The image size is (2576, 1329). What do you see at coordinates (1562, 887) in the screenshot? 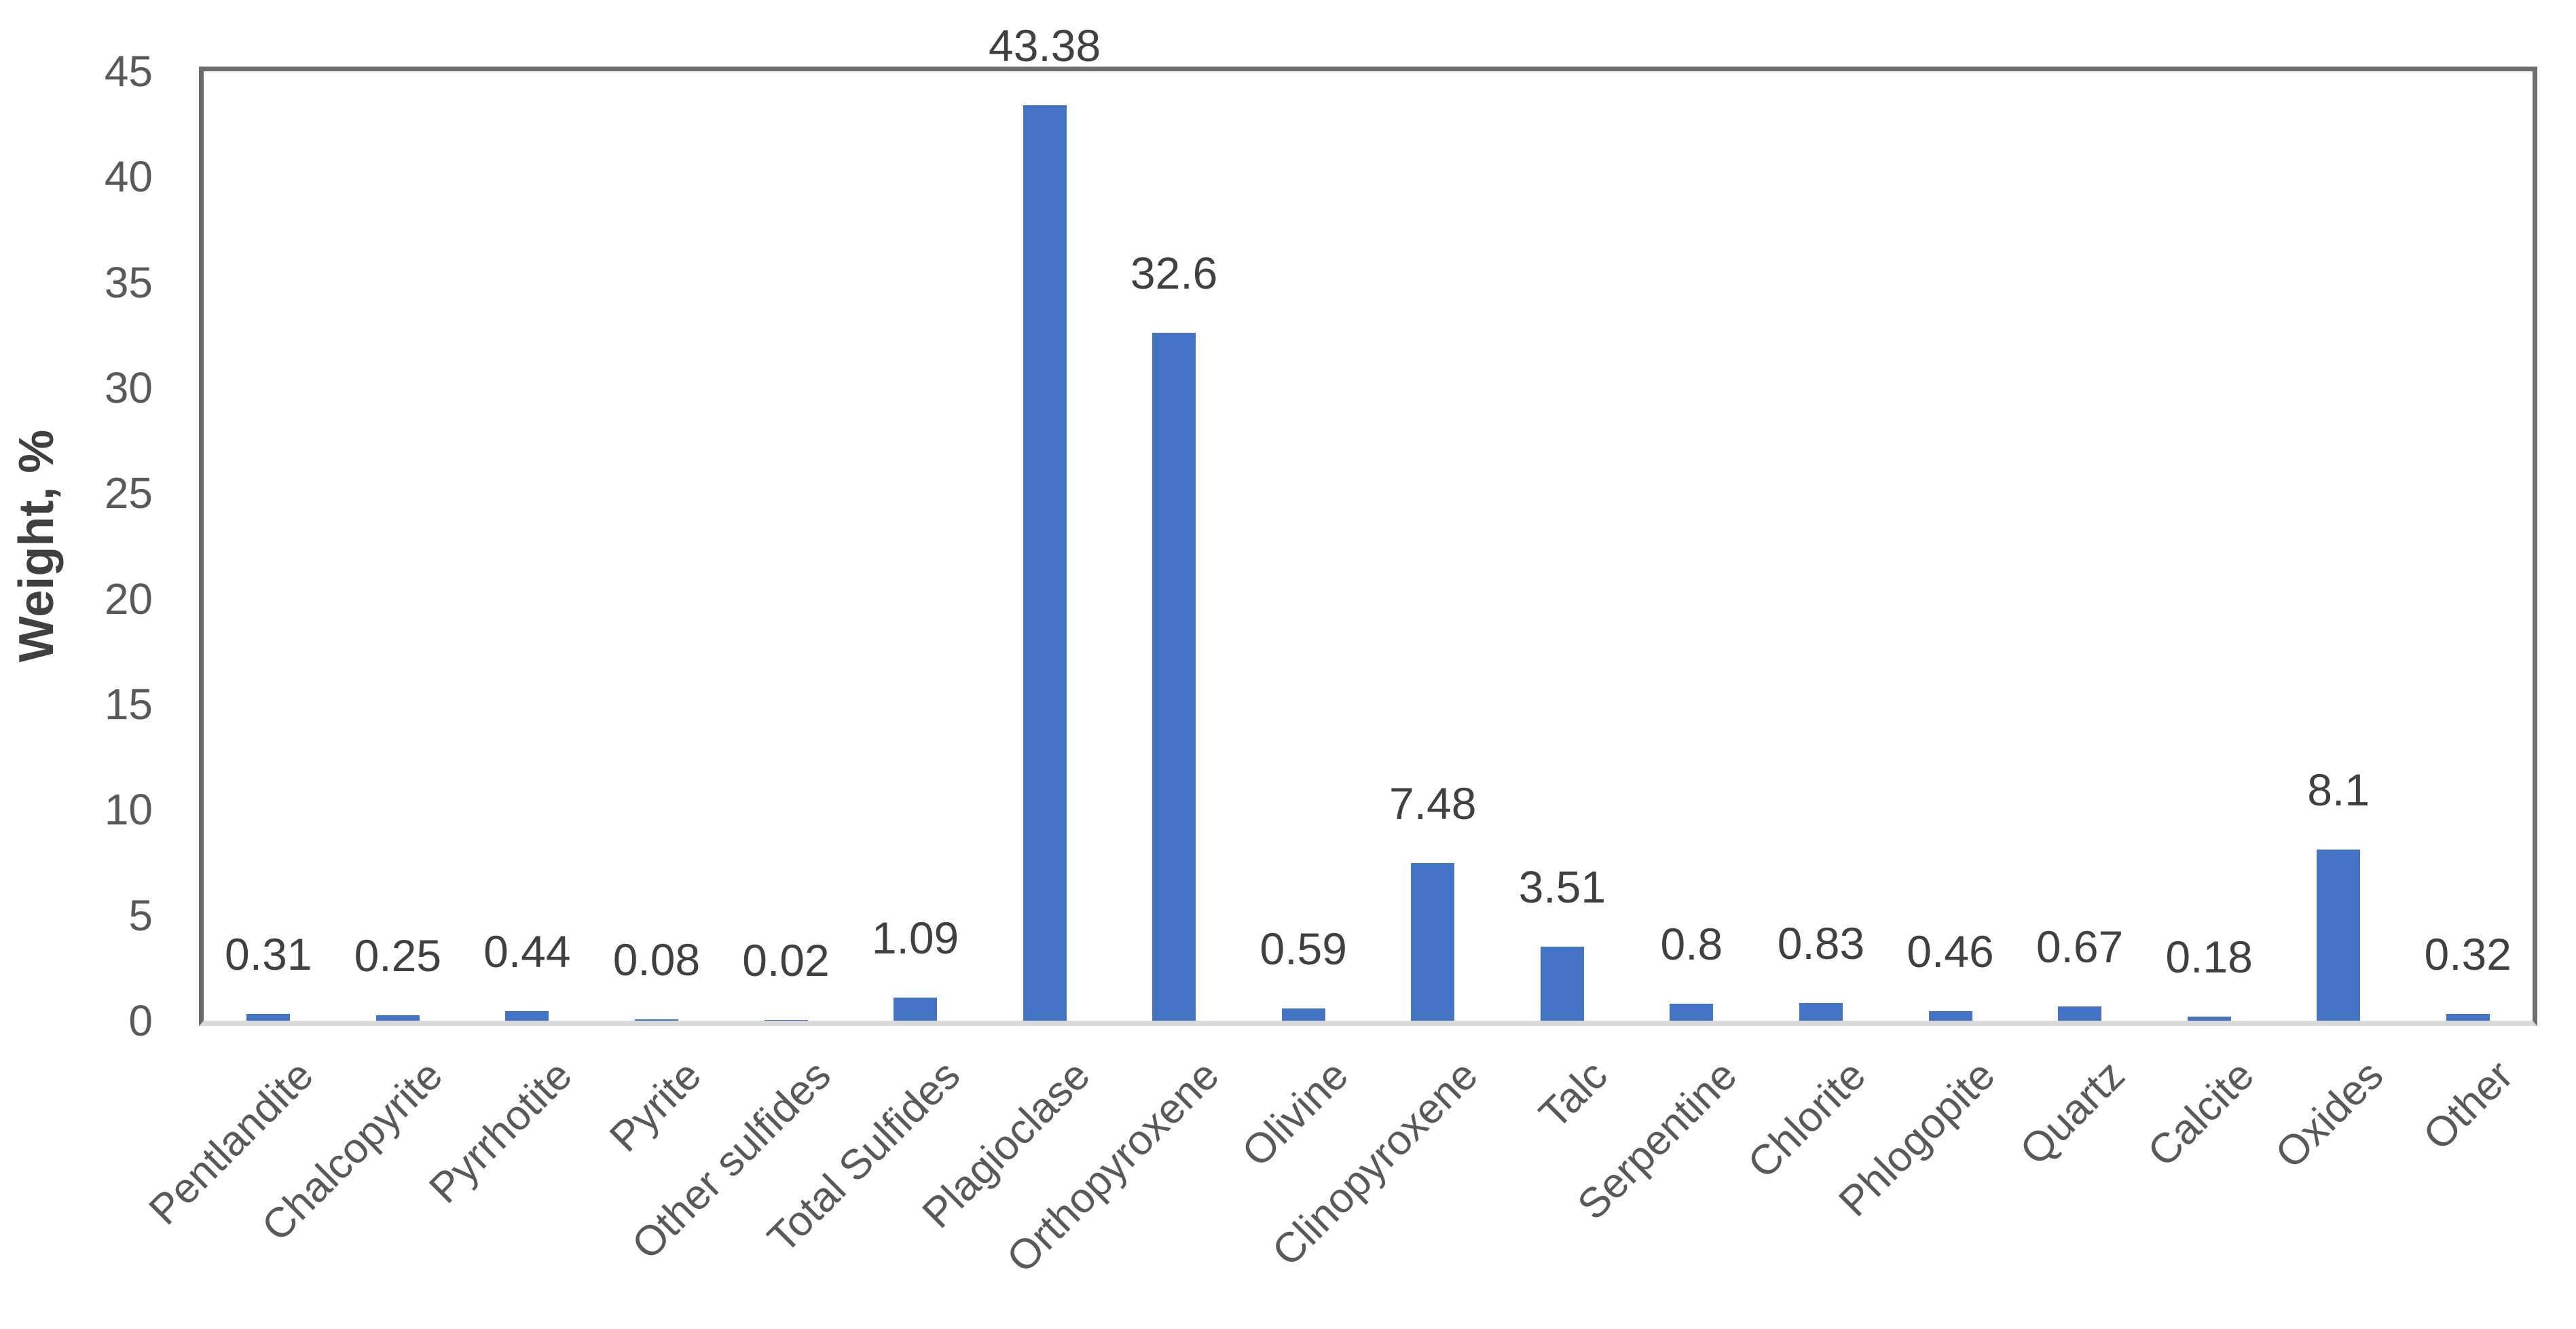
I see `bar-value-label: 3.51` at bounding box center [1562, 887].